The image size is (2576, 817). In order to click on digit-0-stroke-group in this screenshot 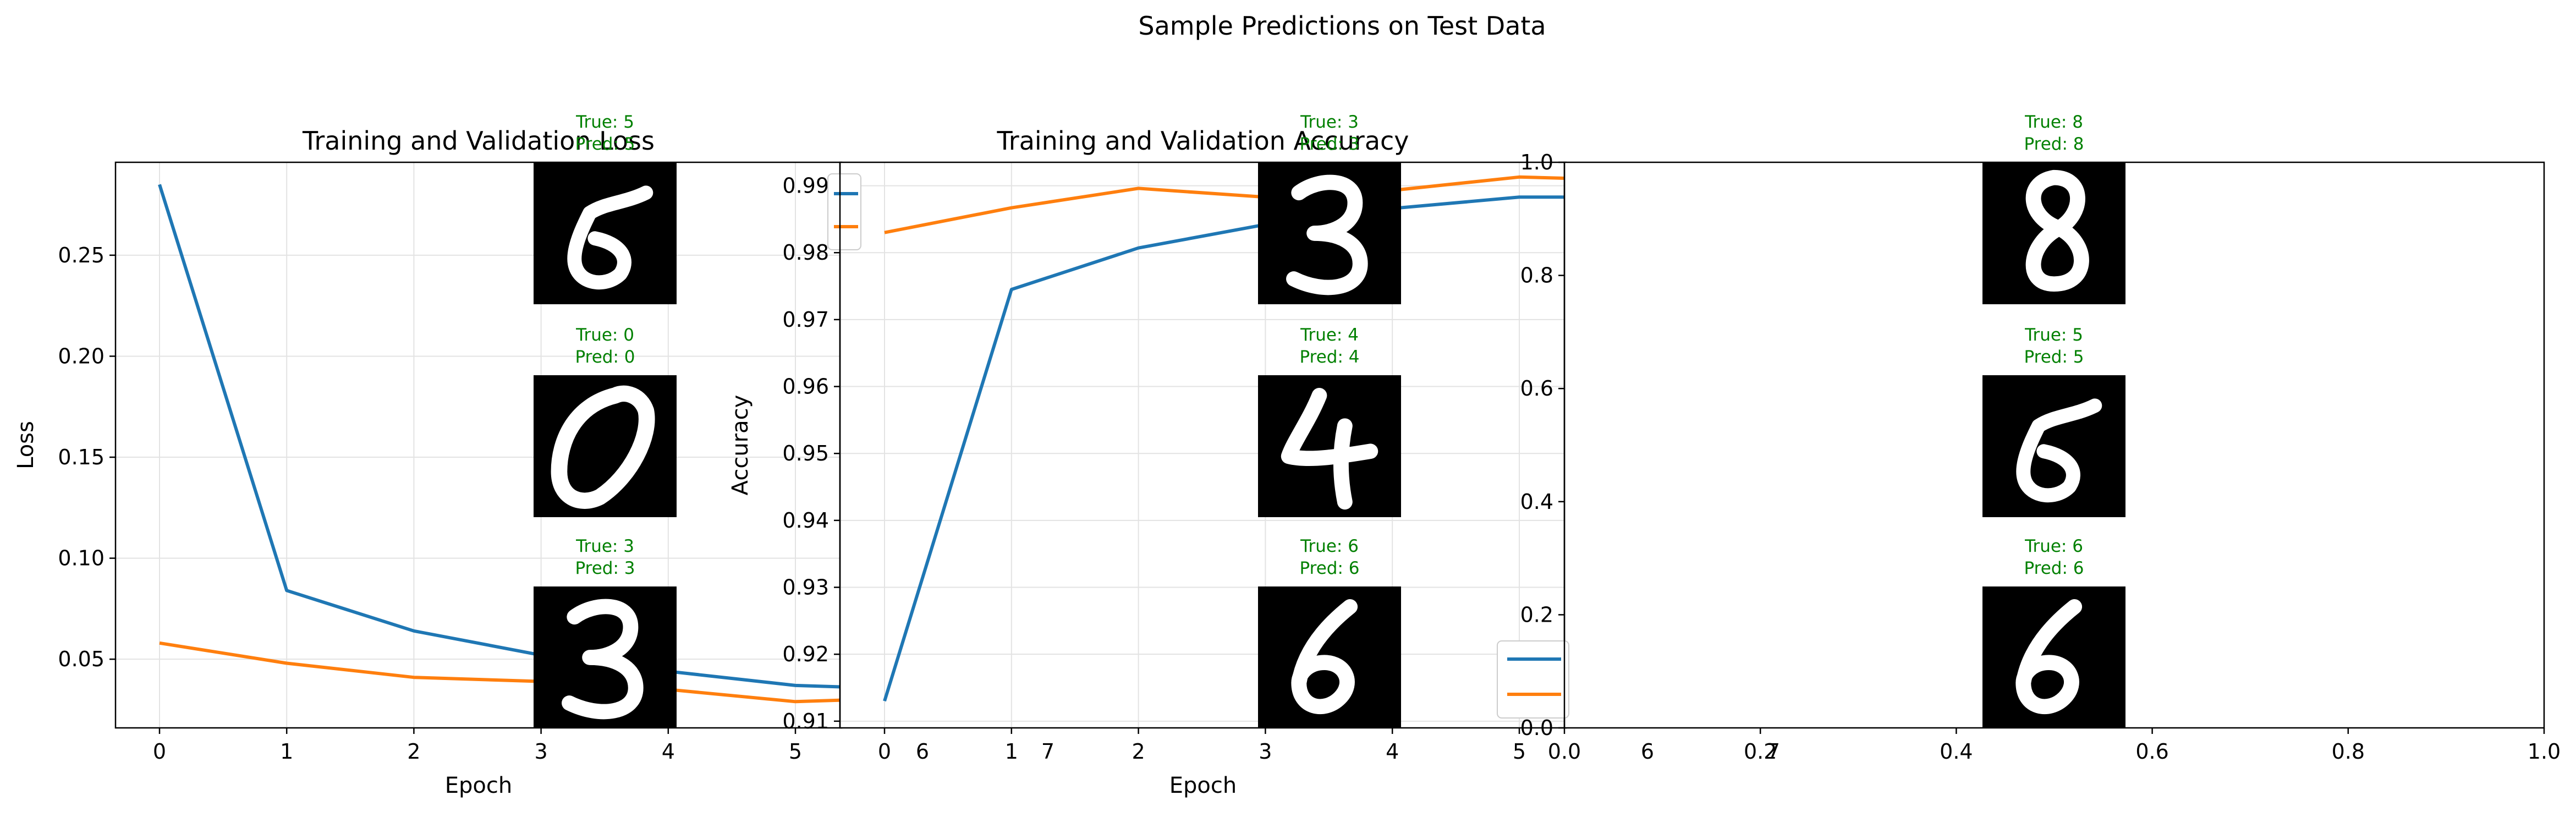, I will do `click(603, 447)`.